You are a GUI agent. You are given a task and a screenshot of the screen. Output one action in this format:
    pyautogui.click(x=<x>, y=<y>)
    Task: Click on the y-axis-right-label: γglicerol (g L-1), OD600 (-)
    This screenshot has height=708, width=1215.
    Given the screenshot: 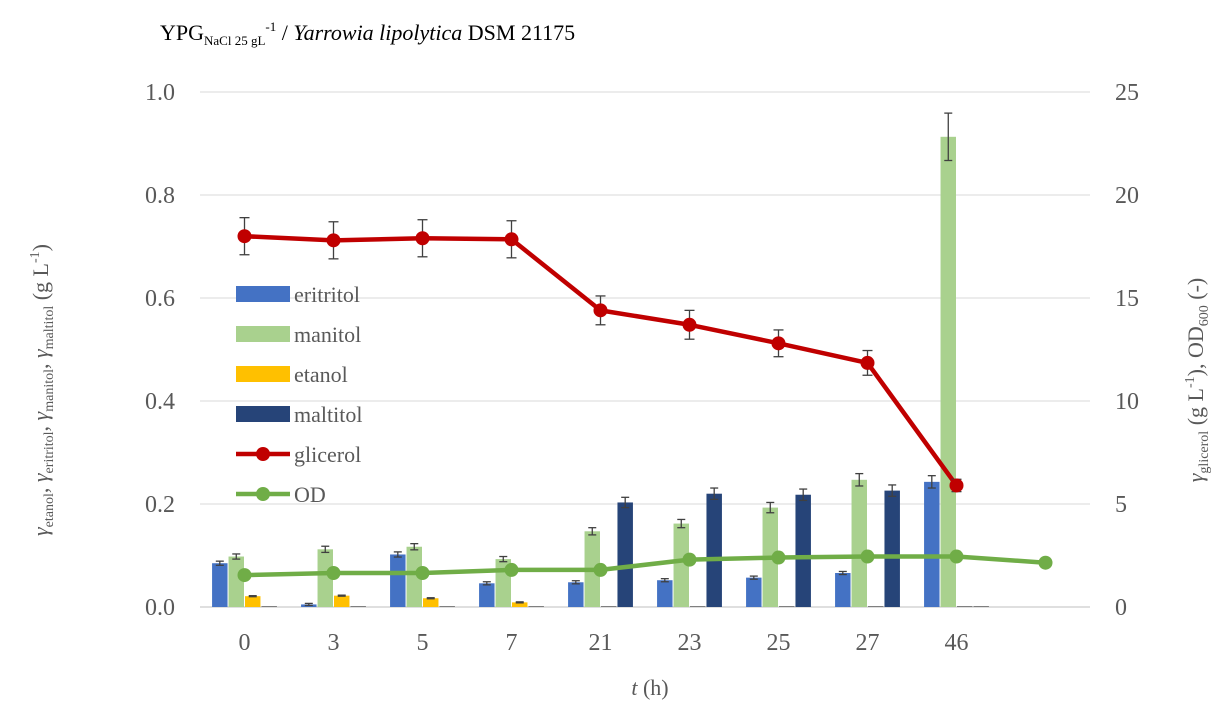 What is the action you would take?
    pyautogui.click(x=1197, y=380)
    